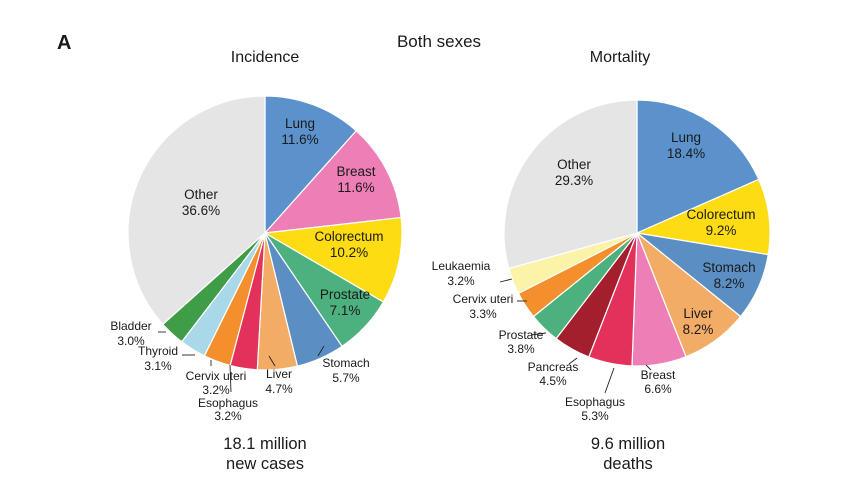  What do you see at coordinates (346, 378) in the screenshot?
I see `slice-percent-stomach: 5.7%` at bounding box center [346, 378].